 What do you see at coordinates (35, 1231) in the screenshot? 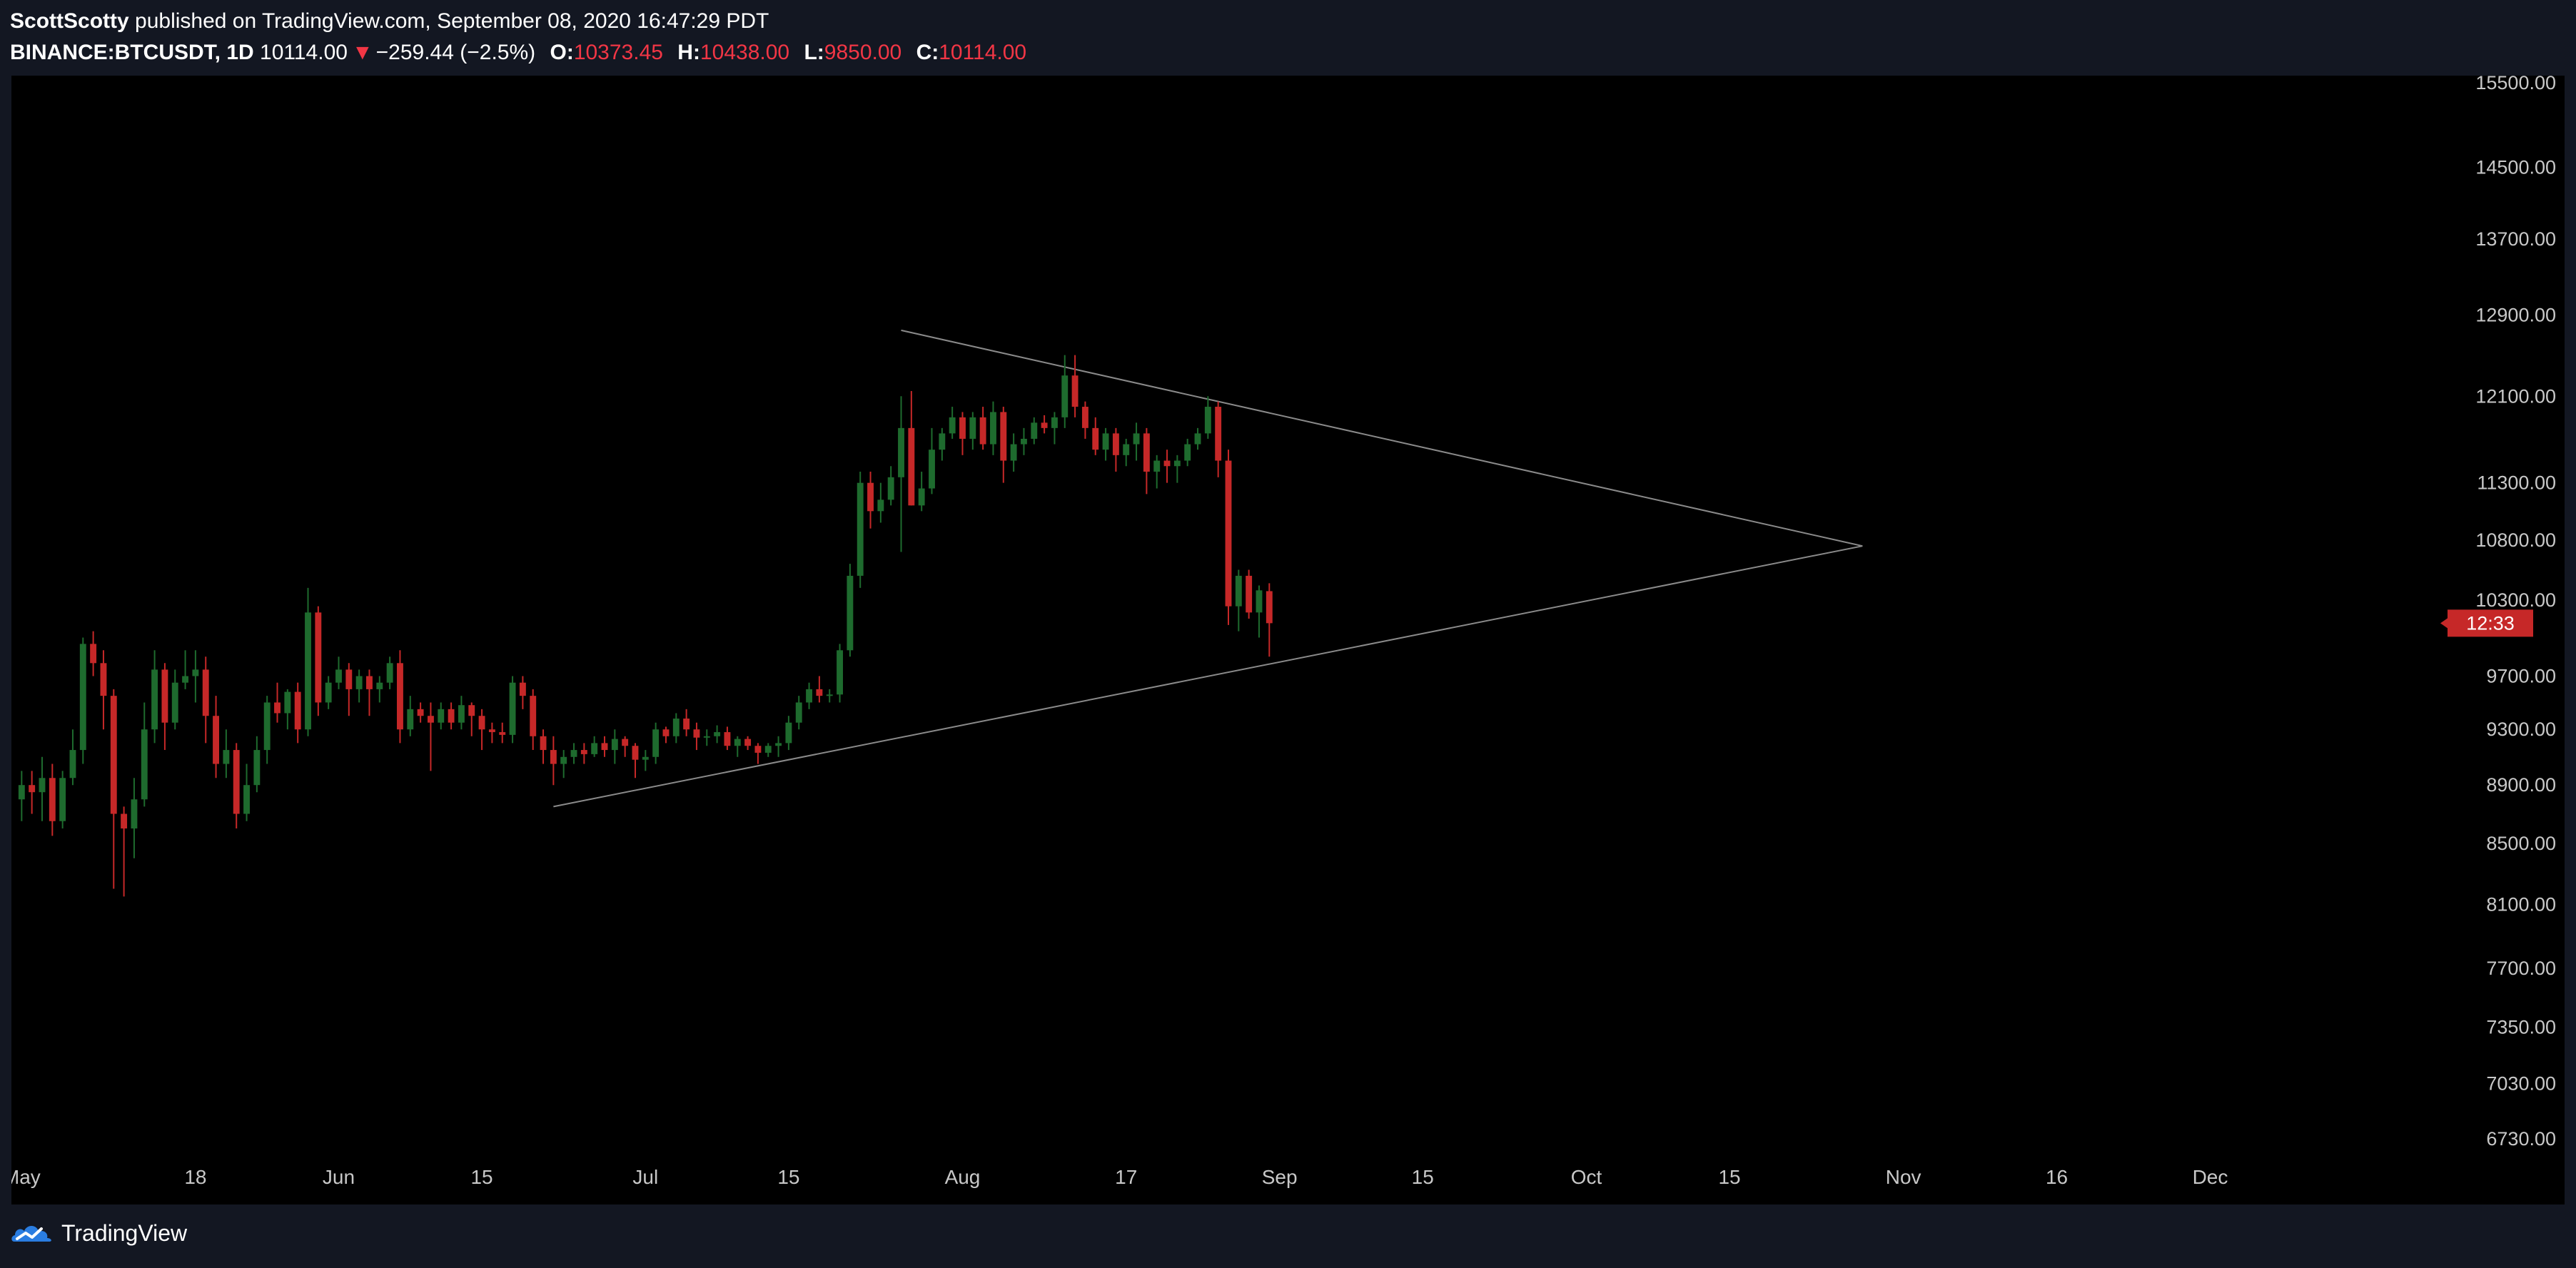
I see `tradingview-cloud-icon` at bounding box center [35, 1231].